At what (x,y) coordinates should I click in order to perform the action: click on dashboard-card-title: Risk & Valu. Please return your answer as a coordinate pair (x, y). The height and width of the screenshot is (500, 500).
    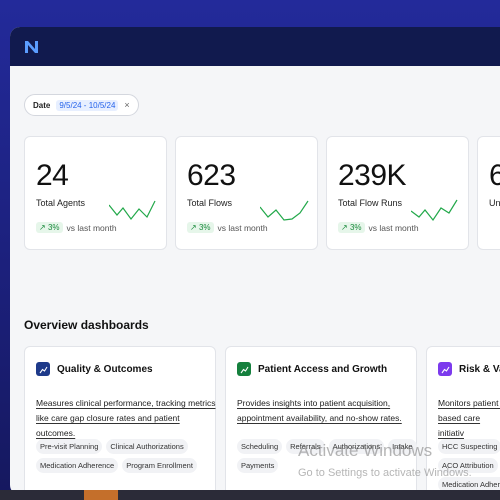
    Looking at the image, I should click on (479, 369).